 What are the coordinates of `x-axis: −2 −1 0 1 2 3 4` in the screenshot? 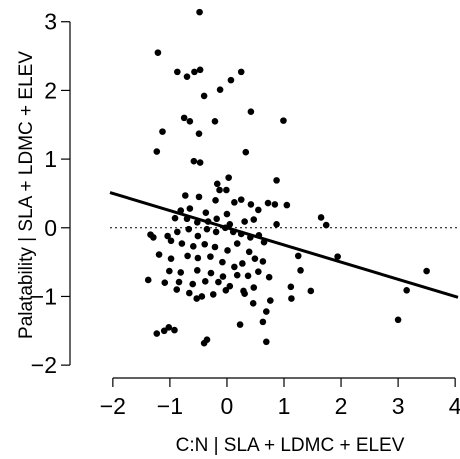 It's located at (280, 398).